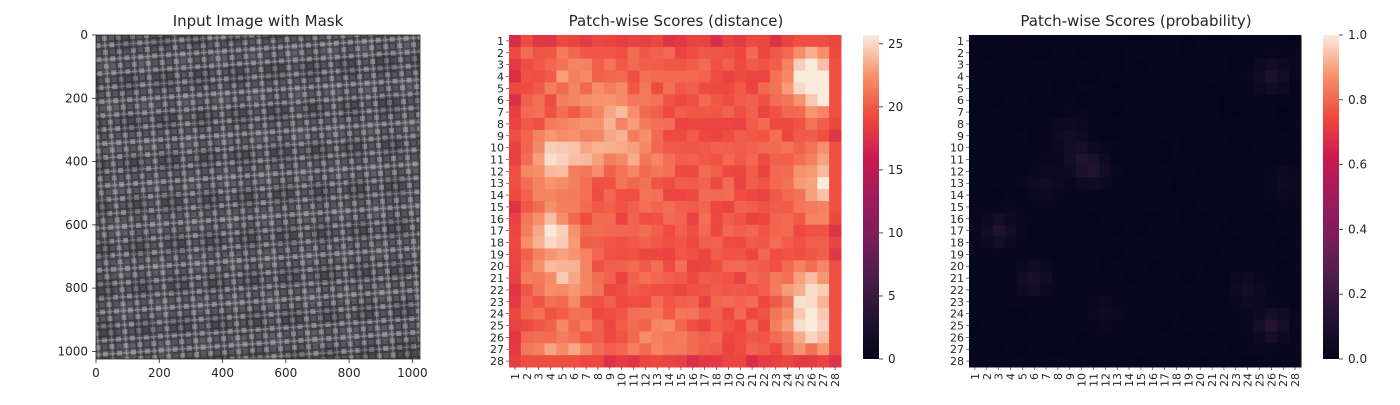  Describe the element at coordinates (892, 359) in the screenshot. I see `colorbar-tick-label: 0` at that location.